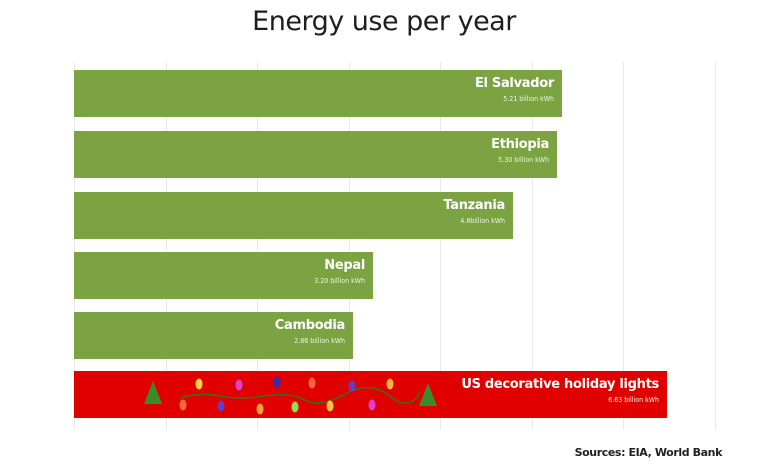 The image size is (768, 473). I want to click on data-label: 3.20 billion kWh, so click(339, 281).